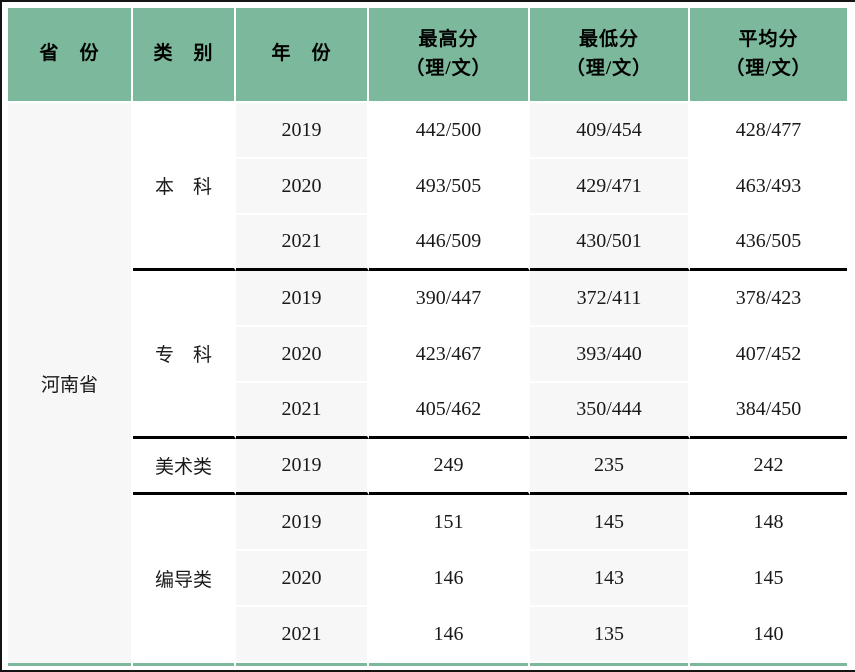 Image resolution: width=855 pixels, height=672 pixels. What do you see at coordinates (448, 39) in the screenshot?
I see `col-header-max-line1: 最高分` at bounding box center [448, 39].